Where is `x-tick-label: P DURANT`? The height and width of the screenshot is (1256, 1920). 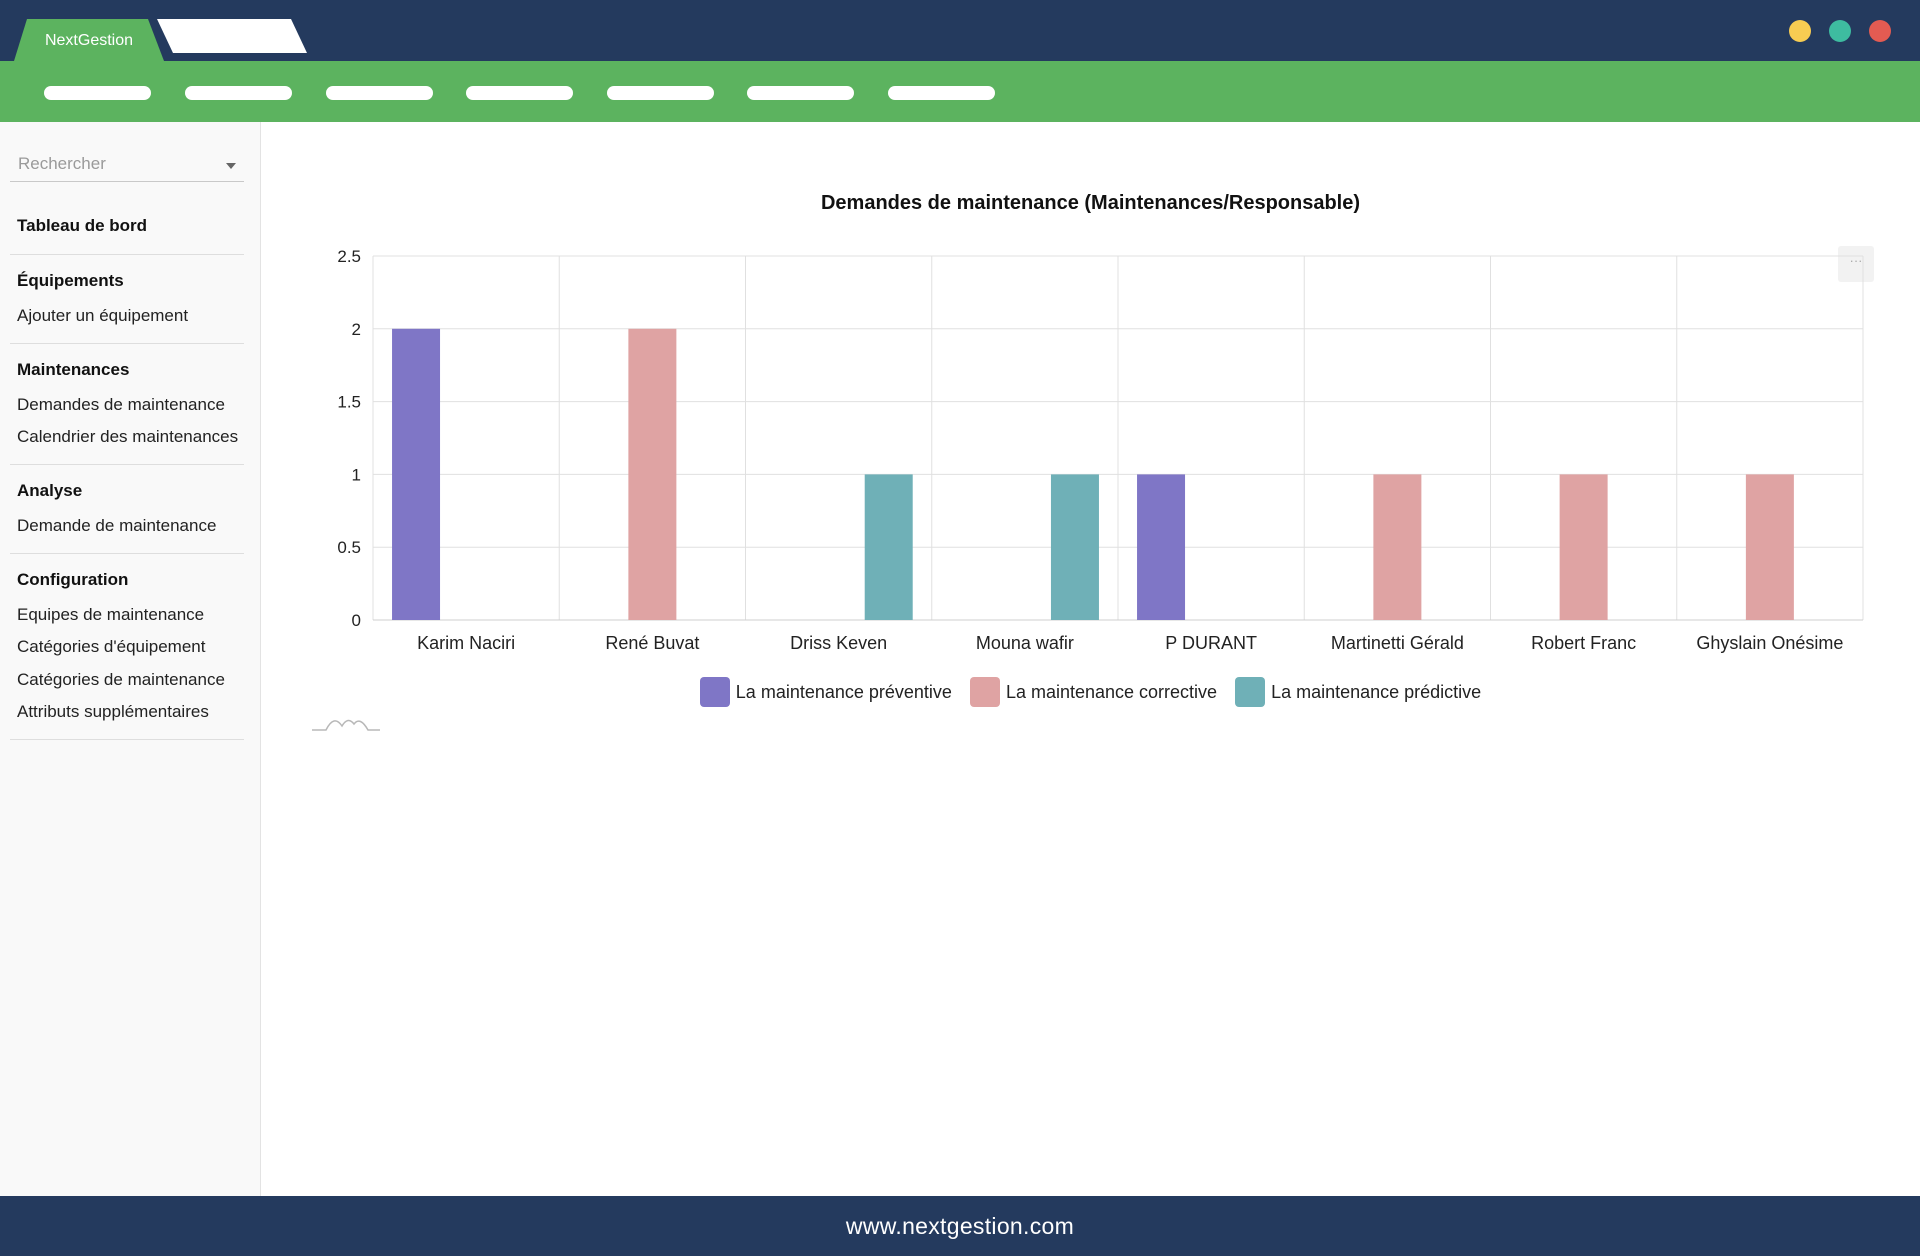
x-tick-label: P DURANT is located at coordinates (1211, 643).